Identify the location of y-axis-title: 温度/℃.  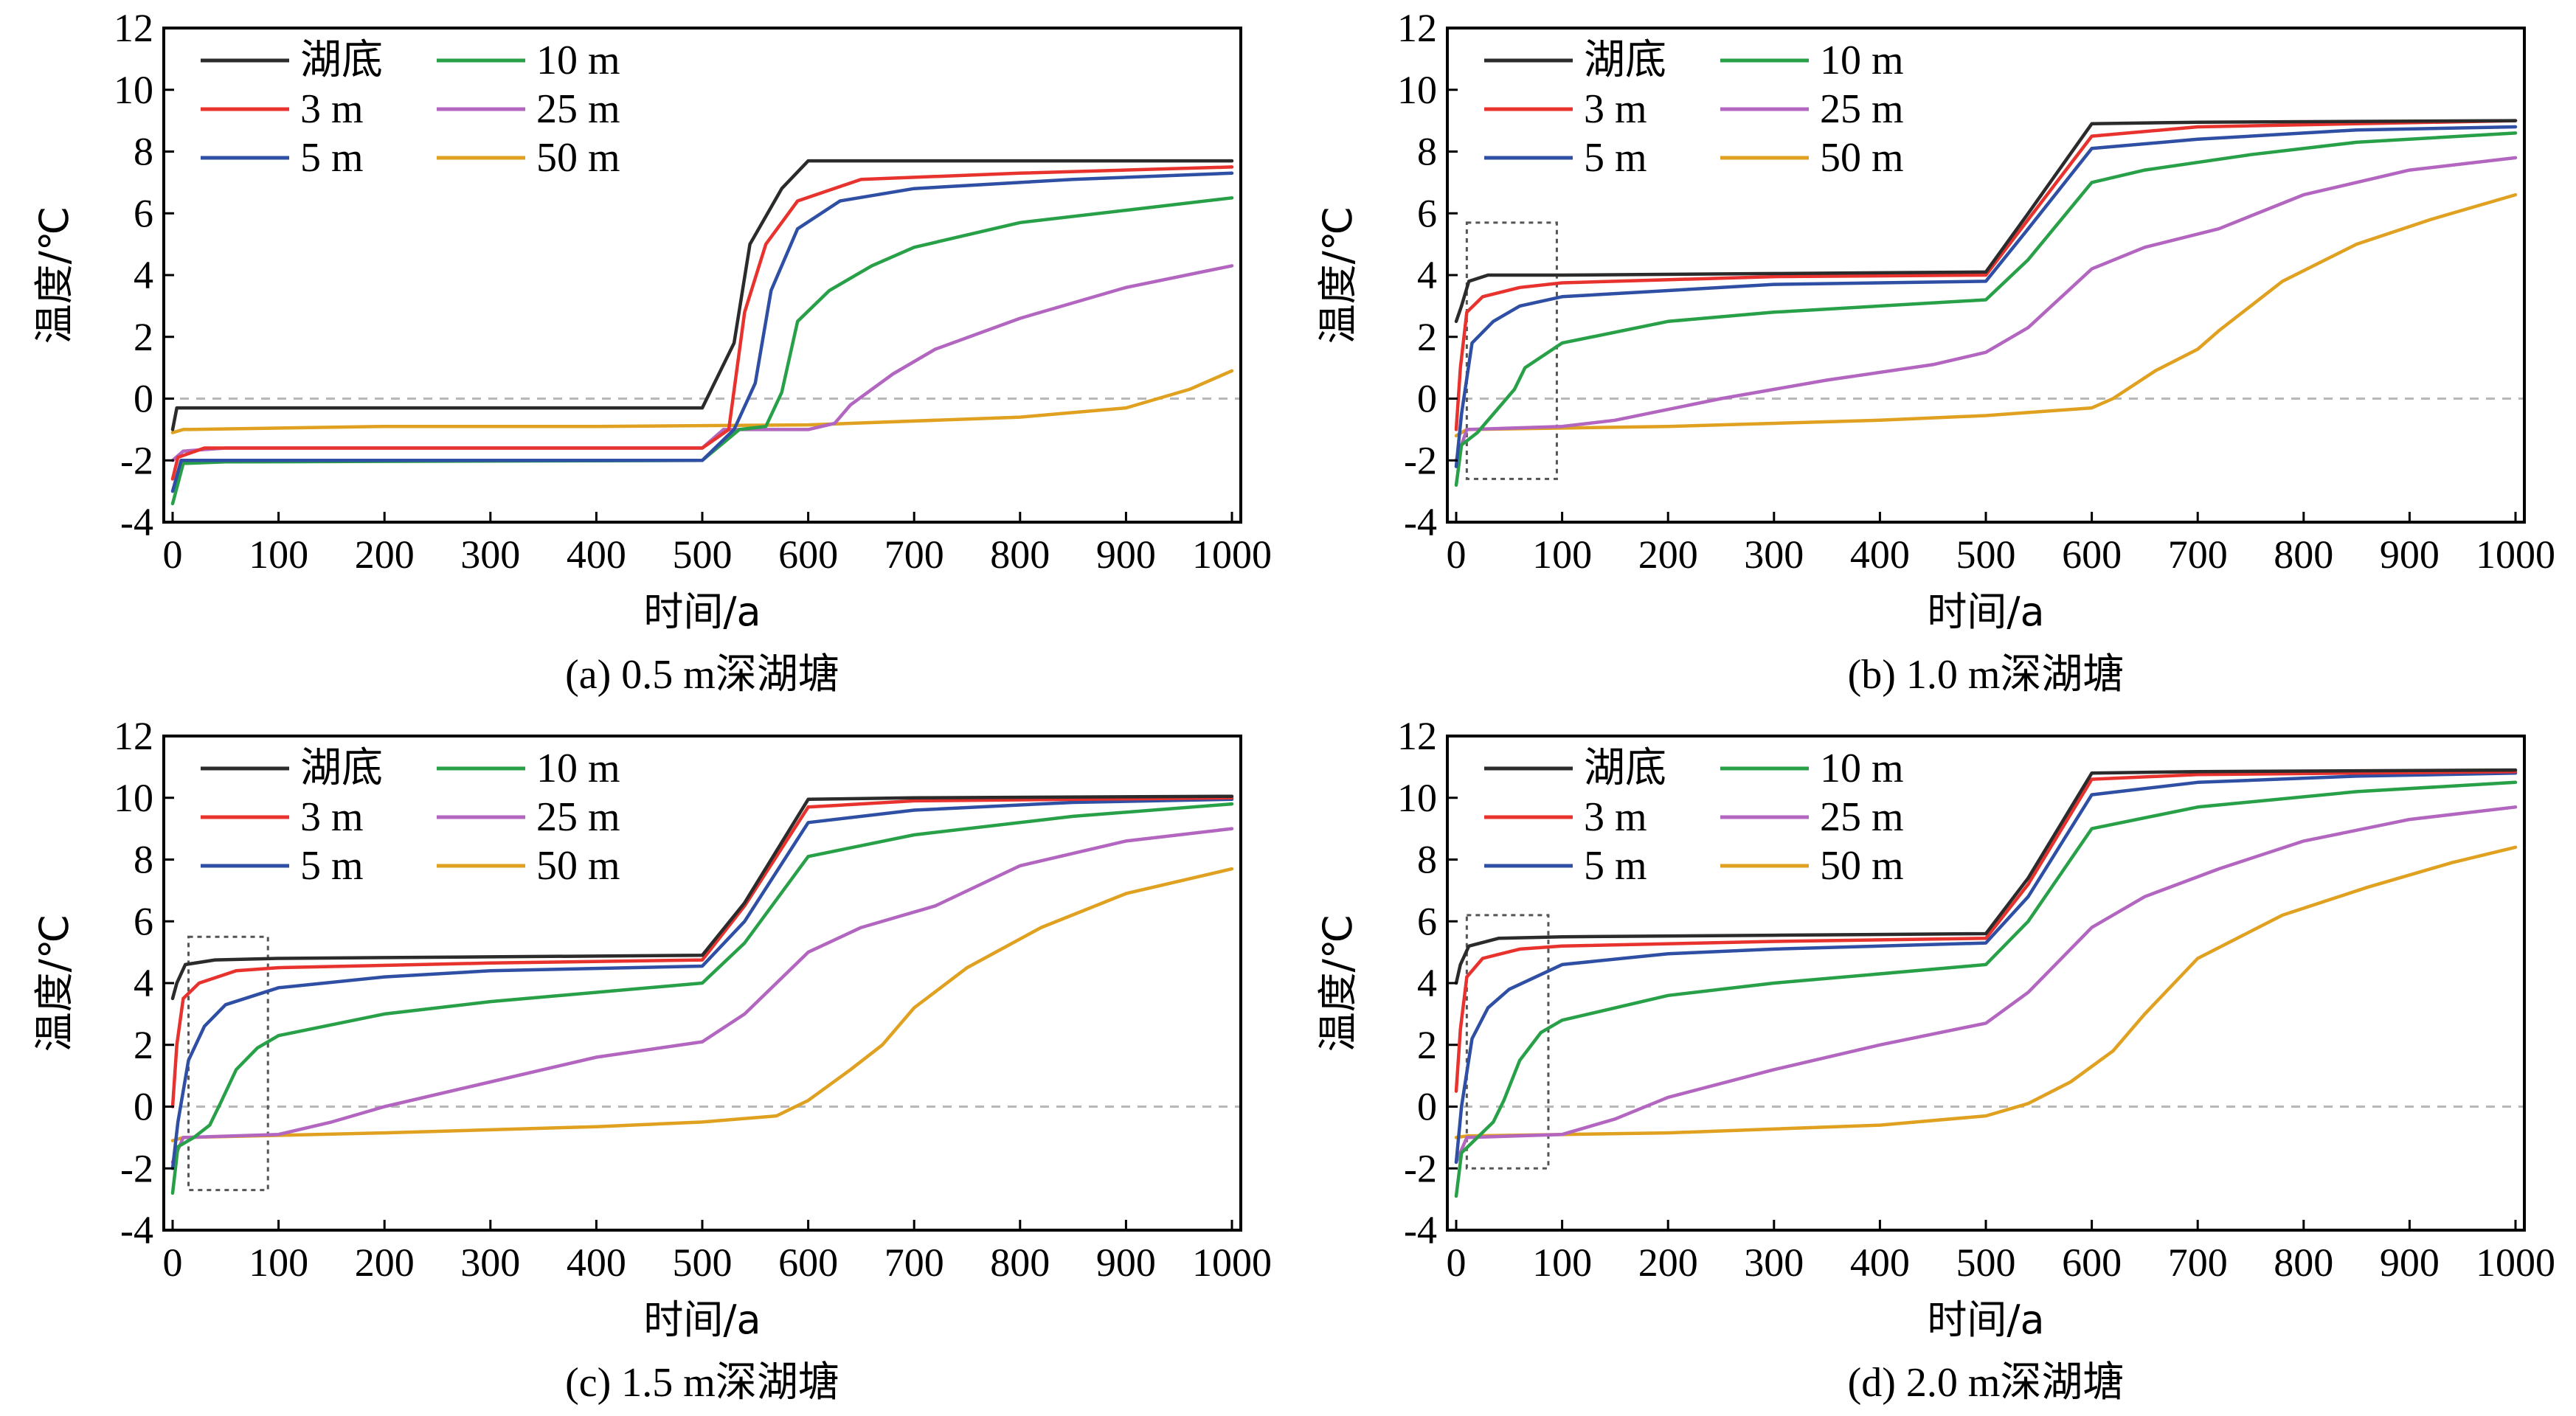
(54, 983).